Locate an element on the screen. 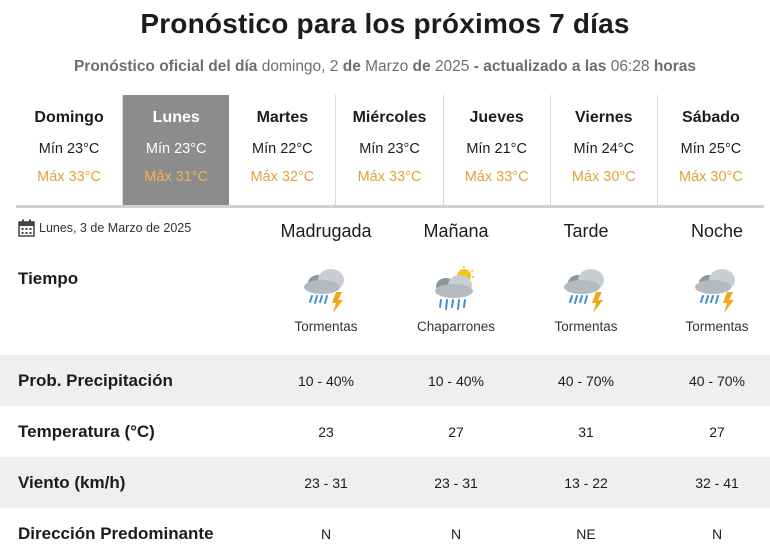 This screenshot has height=552, width=770. day-min-temp: Mín 24°C is located at coordinates (604, 149).